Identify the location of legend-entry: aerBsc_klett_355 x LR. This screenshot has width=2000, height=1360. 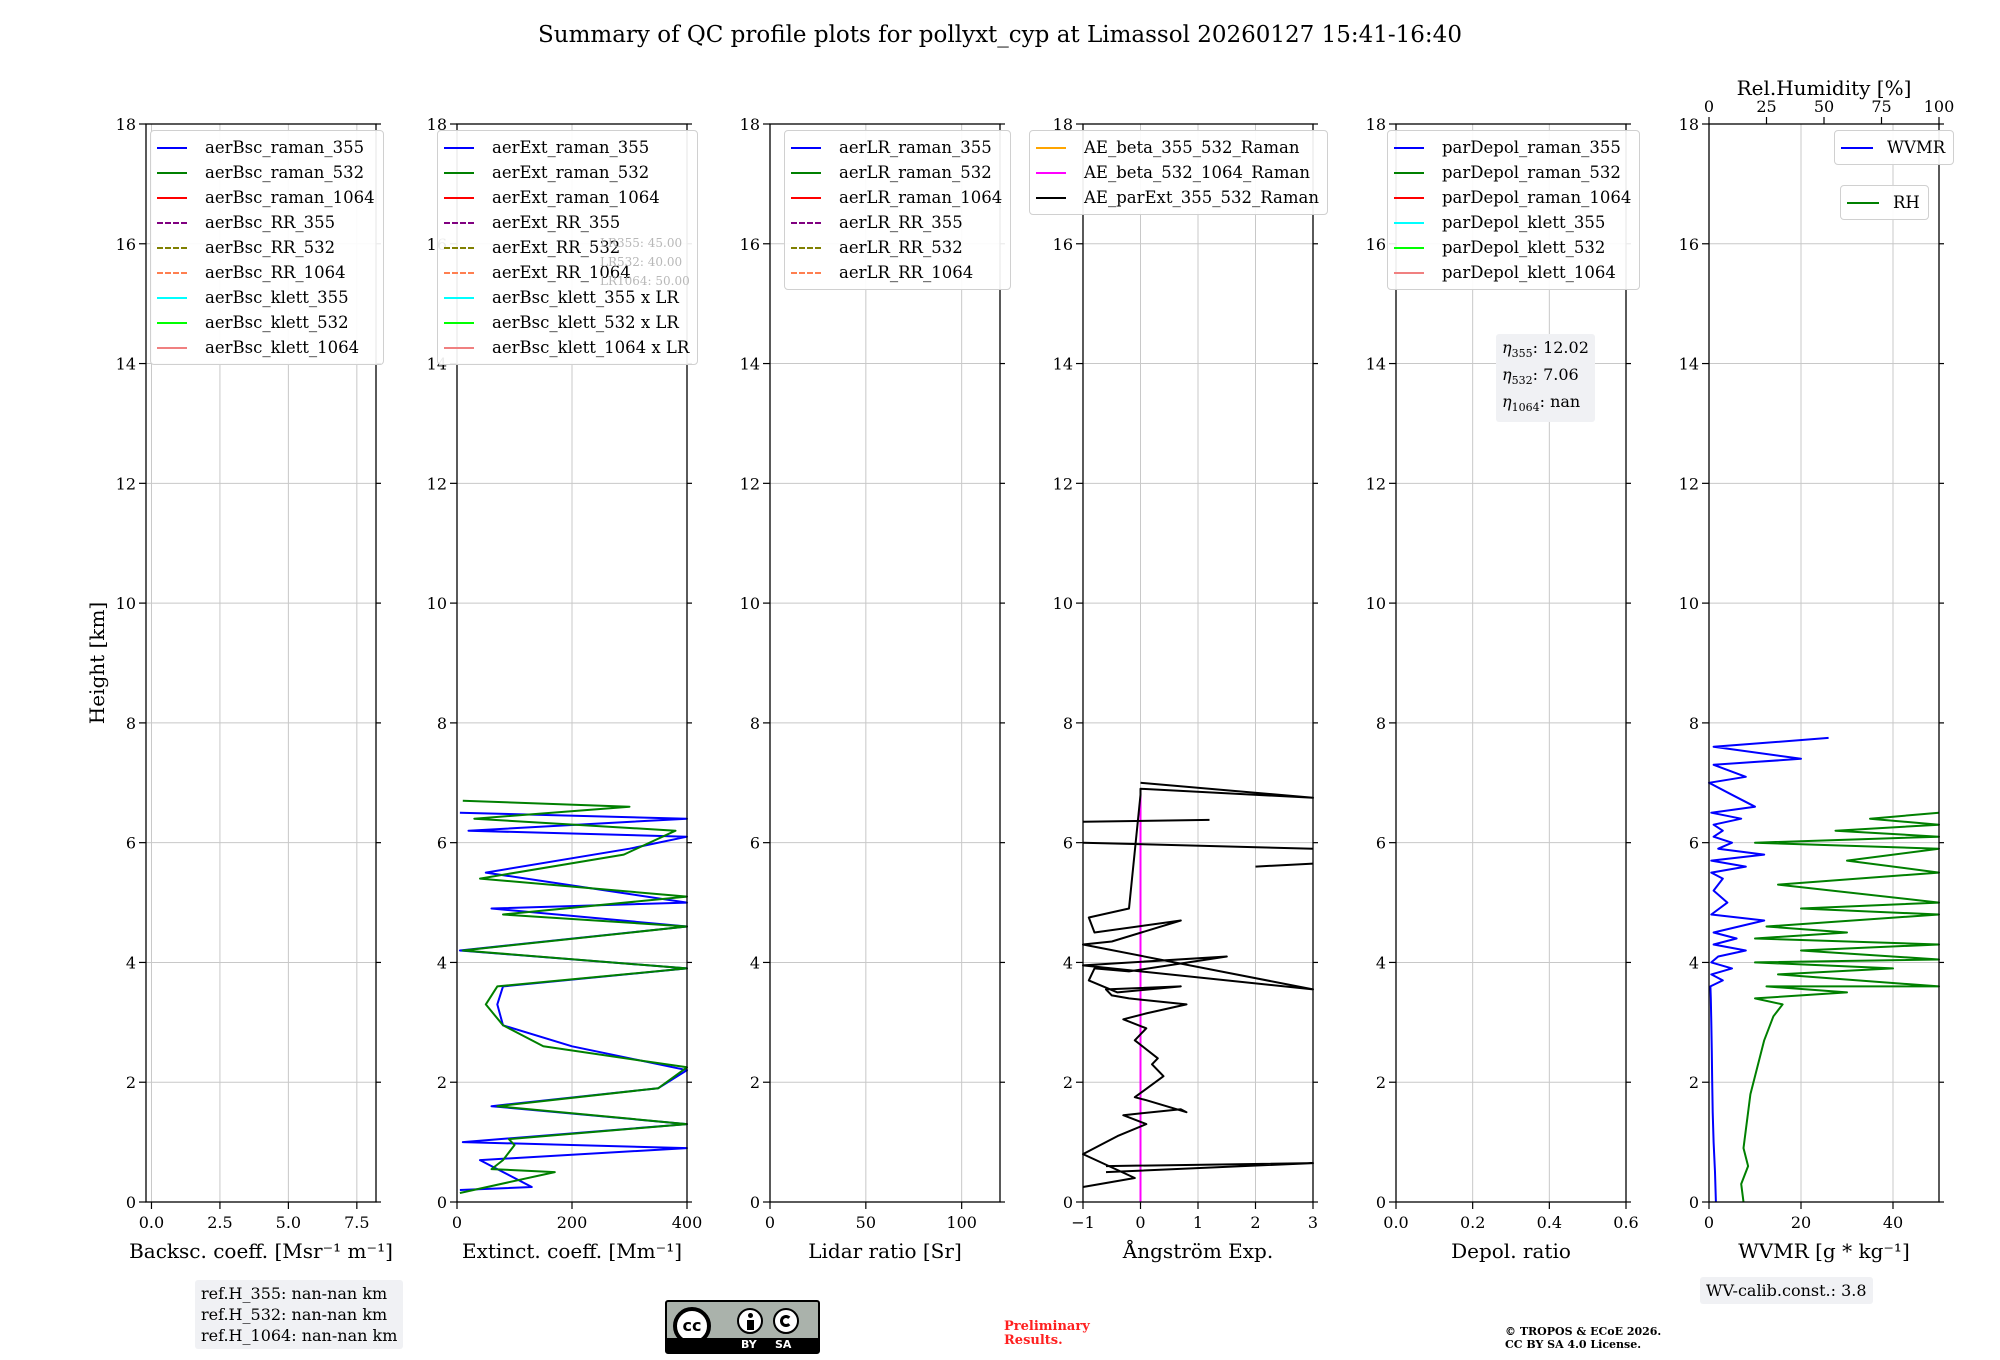
(566, 297).